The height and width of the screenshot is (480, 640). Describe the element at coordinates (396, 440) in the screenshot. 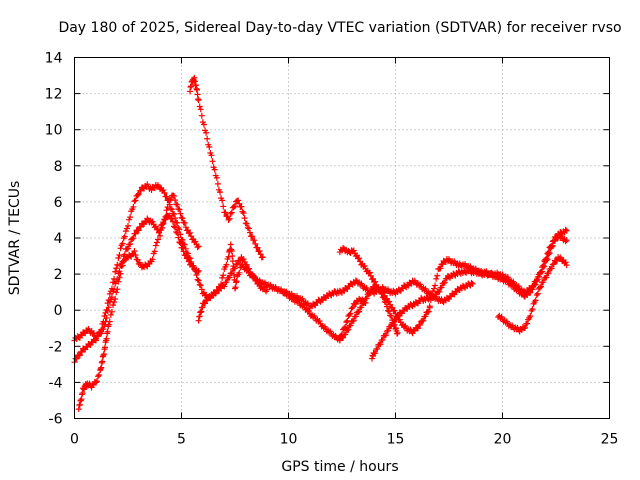

I see `x-tick-label: 15` at that location.